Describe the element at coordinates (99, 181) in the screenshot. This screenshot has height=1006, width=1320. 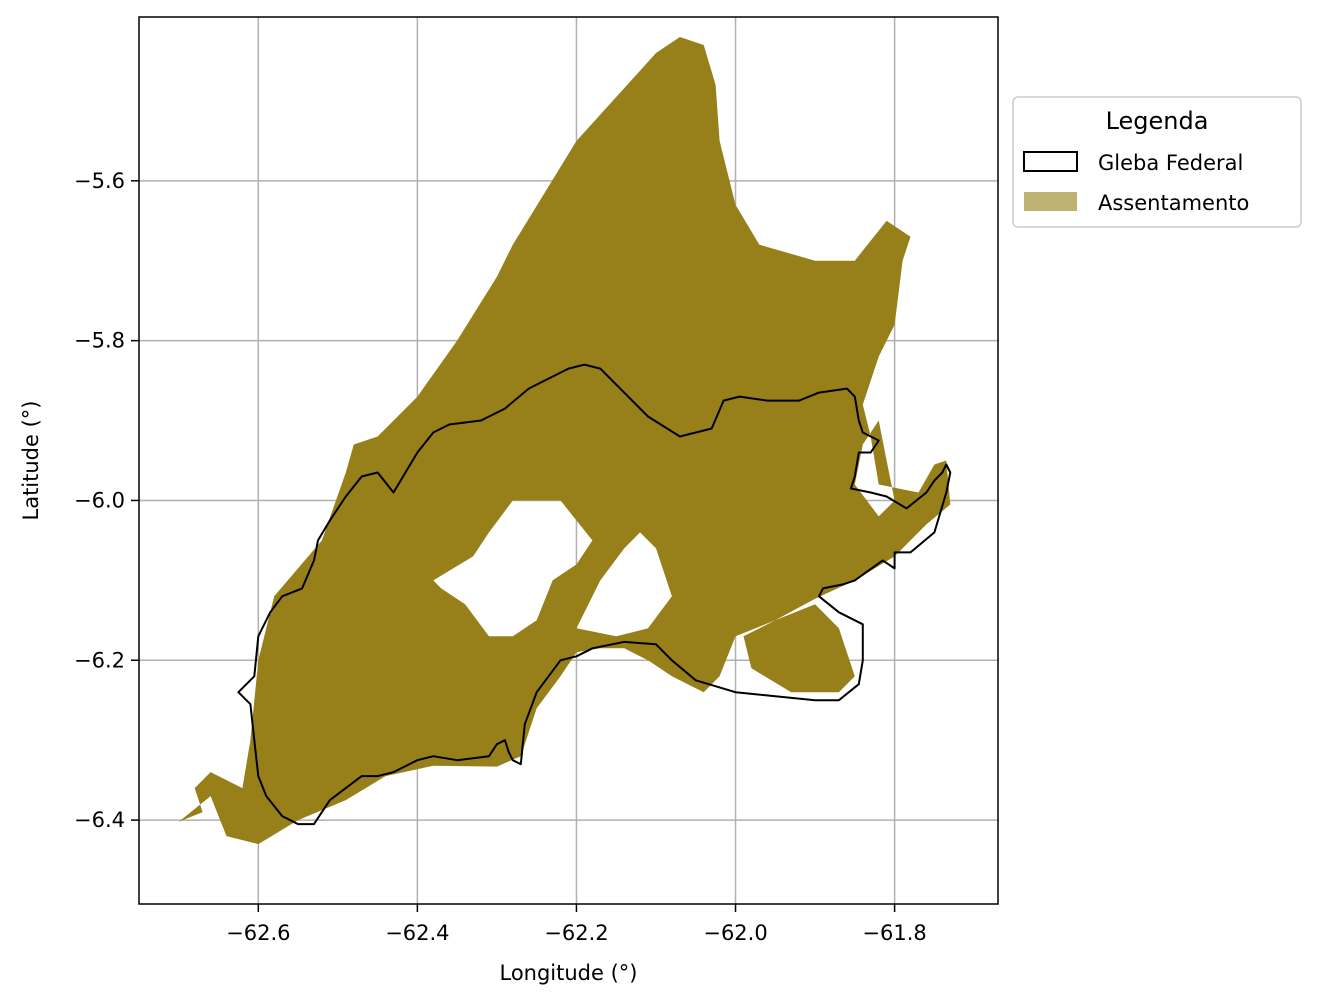
I see `y-tick-label: −5.6` at that location.